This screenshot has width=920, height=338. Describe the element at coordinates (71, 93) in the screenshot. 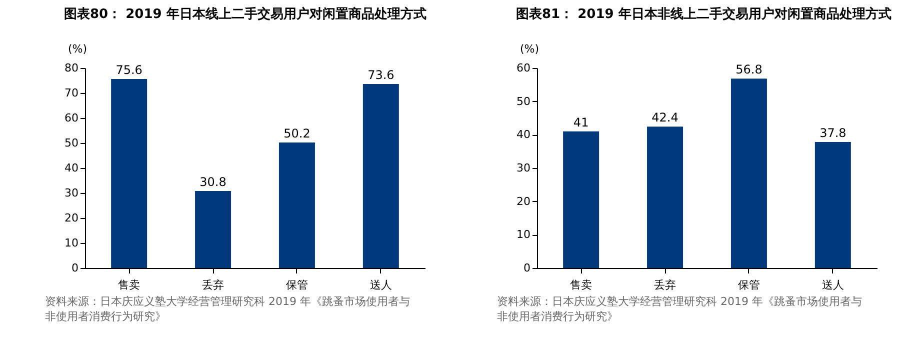

I see `y-tick-label: 70` at that location.